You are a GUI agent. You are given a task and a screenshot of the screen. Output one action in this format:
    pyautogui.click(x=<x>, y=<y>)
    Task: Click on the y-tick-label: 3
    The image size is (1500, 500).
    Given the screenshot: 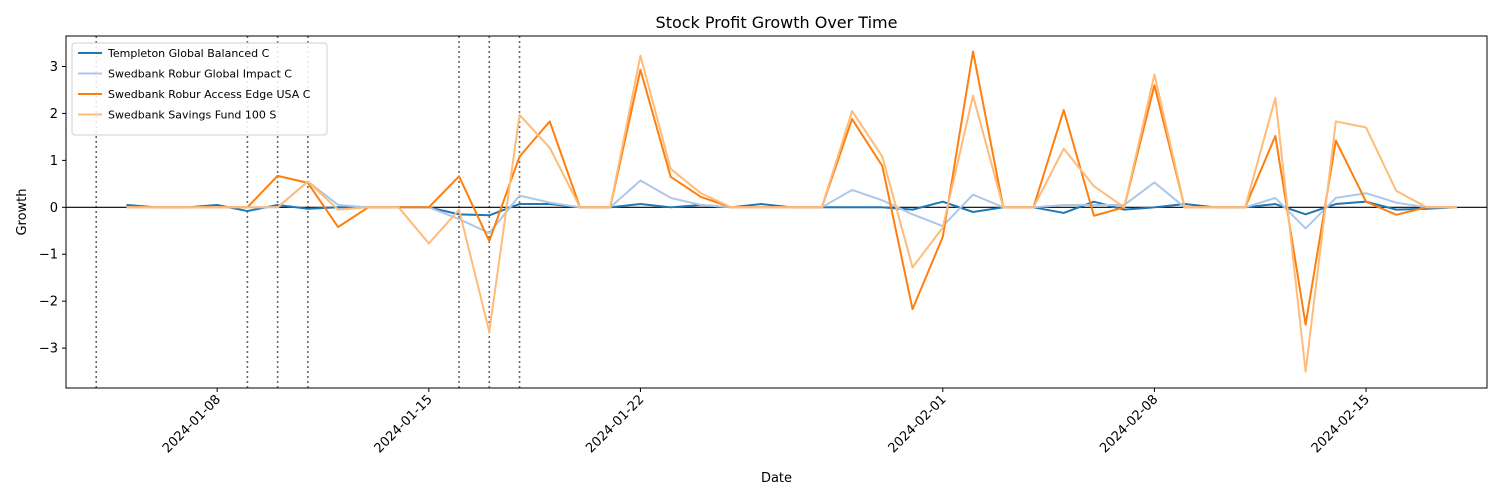 What is the action you would take?
    pyautogui.click(x=54, y=67)
    